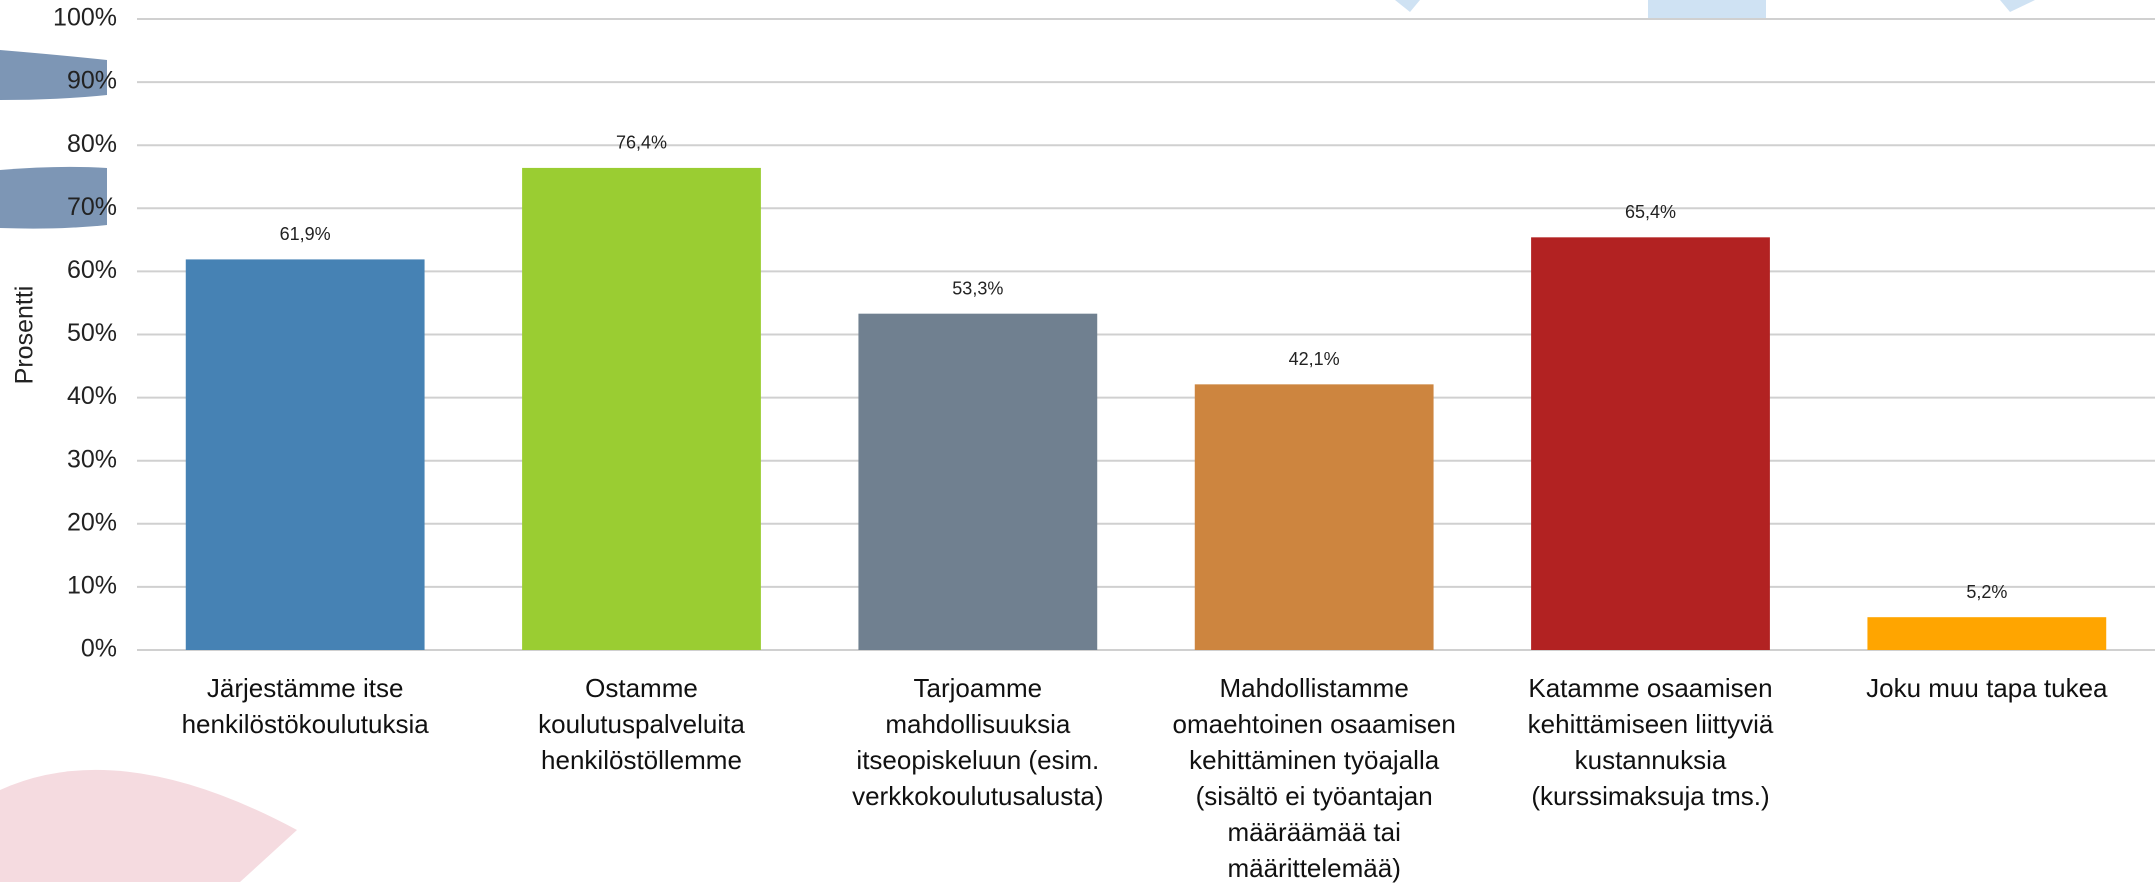 This screenshot has width=2155, height=886. I want to click on x-tick-label: Joku muu tapa tukea, so click(1987, 688).